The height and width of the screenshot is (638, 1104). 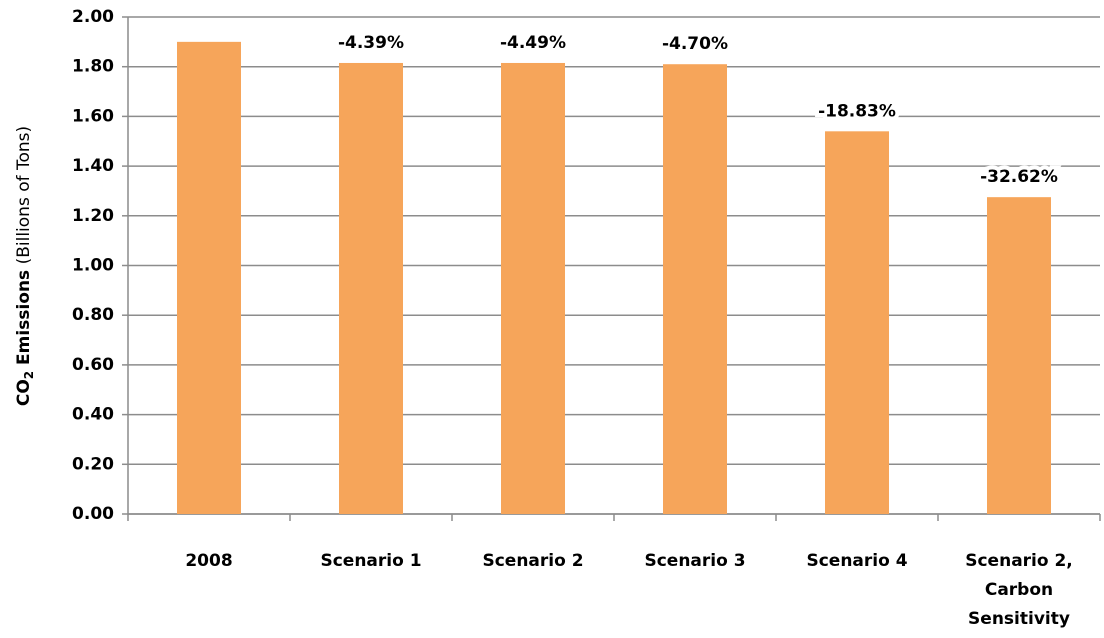 I want to click on data-label: -4.49%, so click(x=533, y=43).